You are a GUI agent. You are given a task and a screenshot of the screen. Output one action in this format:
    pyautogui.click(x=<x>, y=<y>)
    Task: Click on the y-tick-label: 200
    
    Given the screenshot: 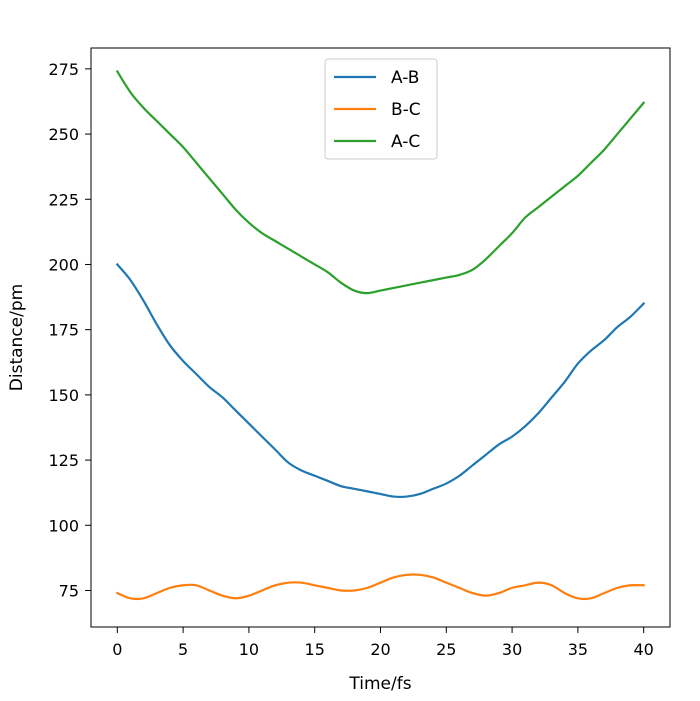 What is the action you would take?
    pyautogui.click(x=63, y=264)
    